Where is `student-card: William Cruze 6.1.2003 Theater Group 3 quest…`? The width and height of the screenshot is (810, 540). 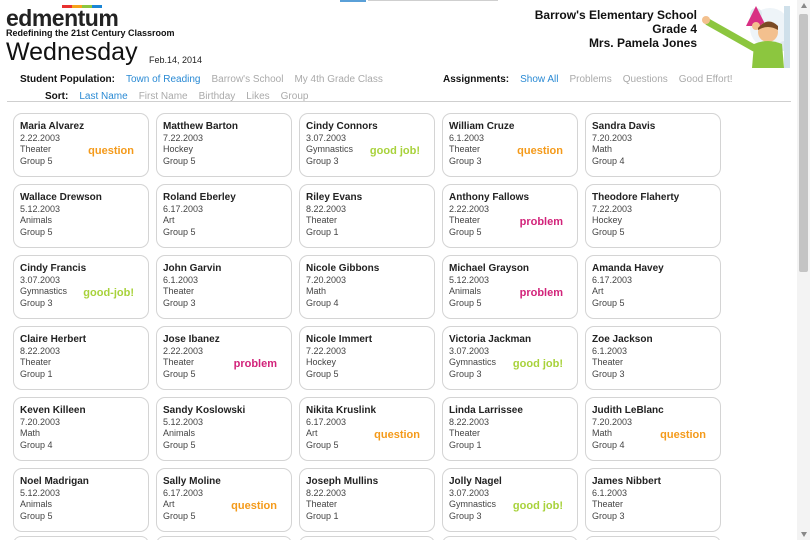 student-card: William Cruze 6.1.2003 Theater Group 3 quest… is located at coordinates (510, 145).